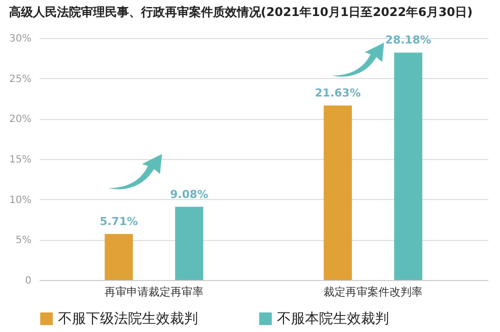  I want to click on data-label: 9.08%, so click(189, 194).